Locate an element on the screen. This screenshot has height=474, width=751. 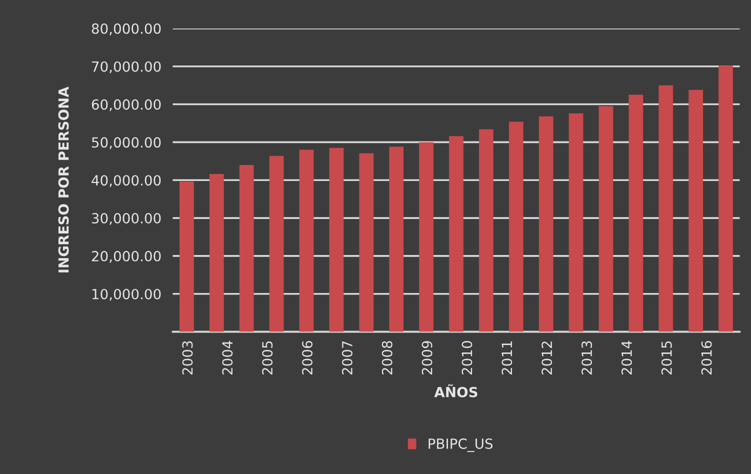
x-tick-label: 2016 is located at coordinates (706, 357).